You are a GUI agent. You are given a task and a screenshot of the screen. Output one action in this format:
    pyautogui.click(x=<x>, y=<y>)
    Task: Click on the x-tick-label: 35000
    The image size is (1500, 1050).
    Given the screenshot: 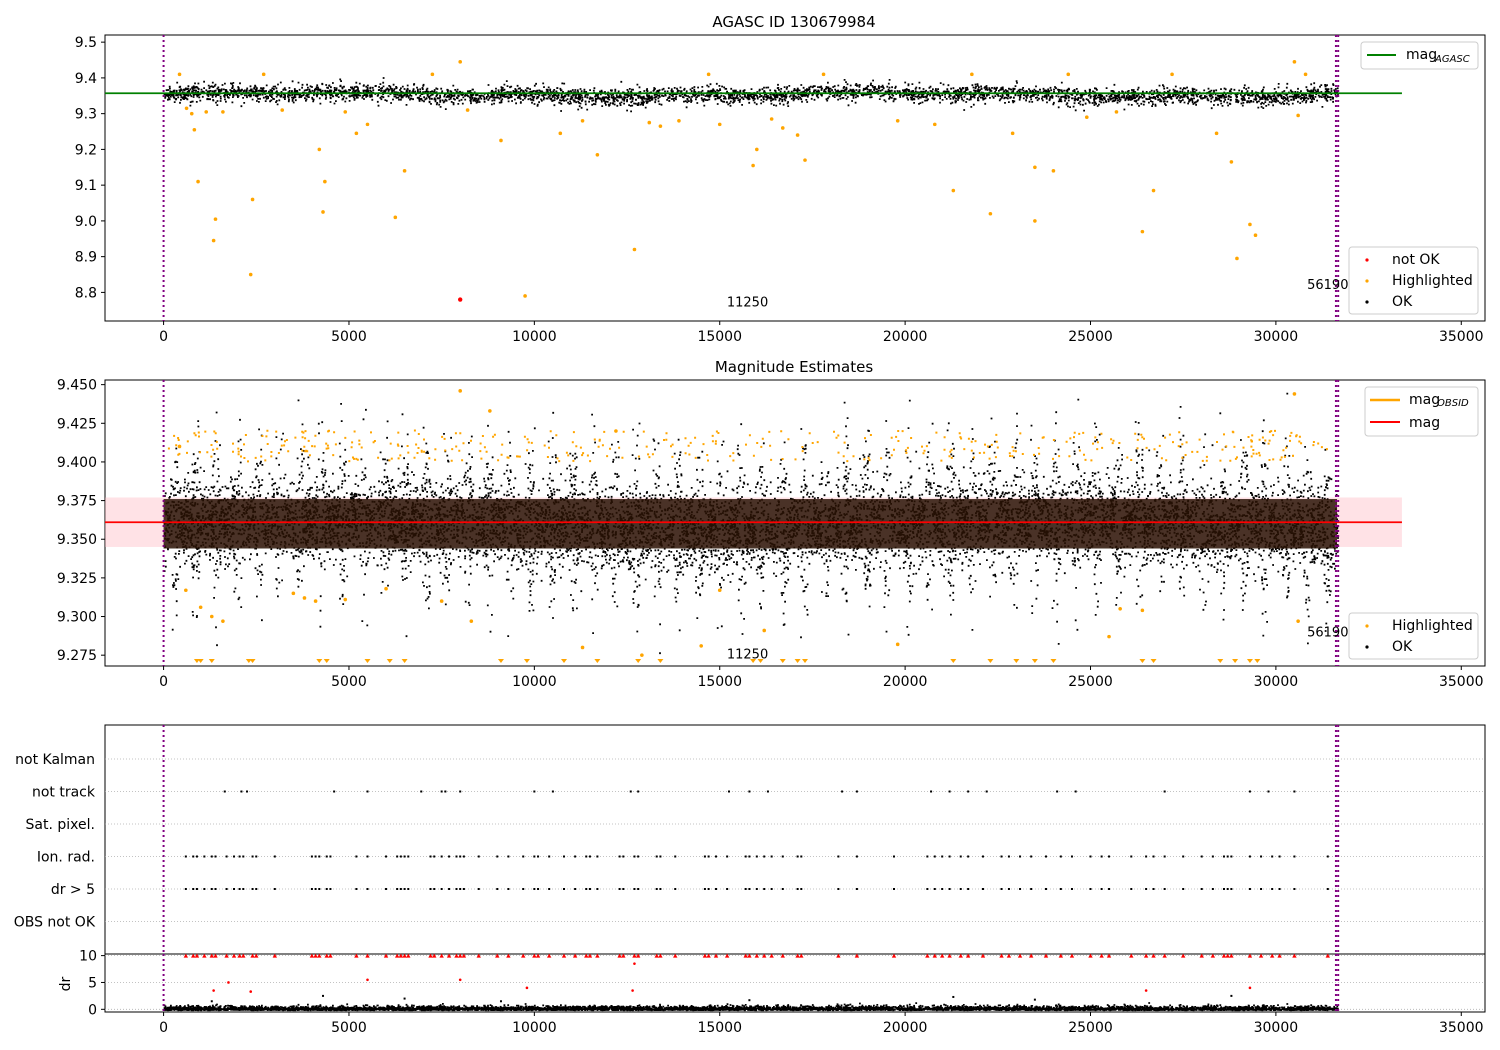 What is the action you would take?
    pyautogui.click(x=1461, y=1028)
    